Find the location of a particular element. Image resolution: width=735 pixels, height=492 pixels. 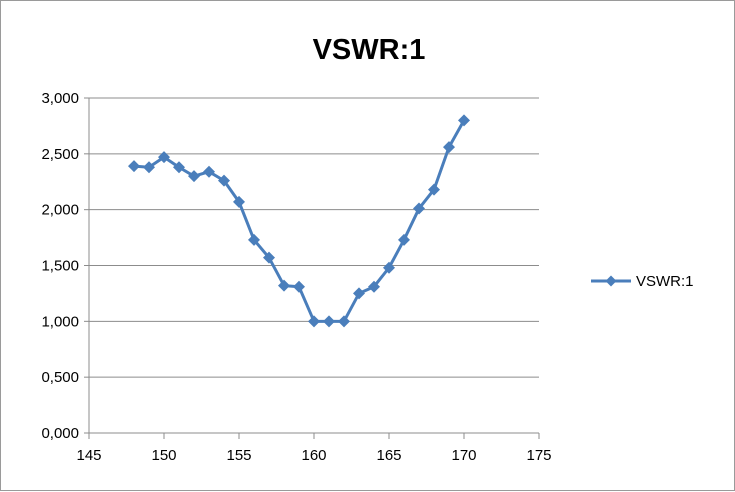

y-tick-label-2: 1,000 is located at coordinates (60, 321).